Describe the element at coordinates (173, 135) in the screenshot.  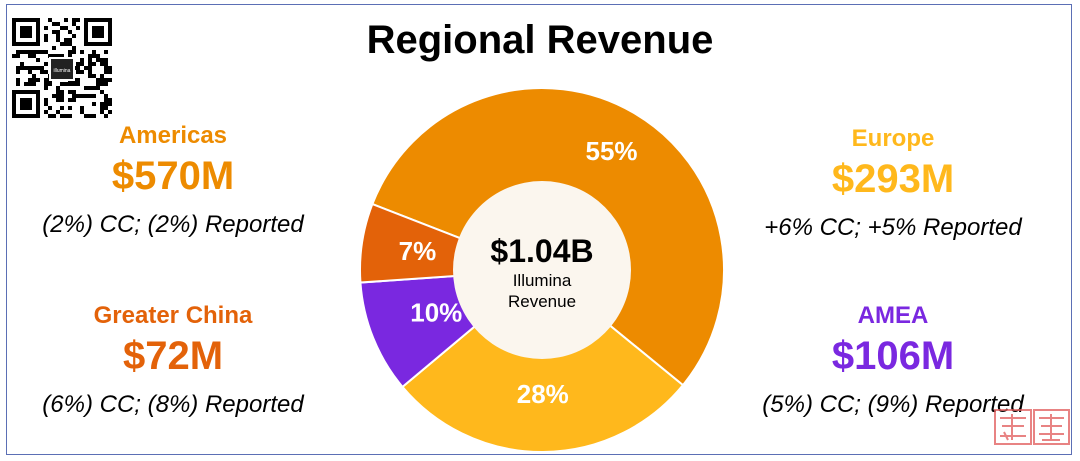
I see `americas-name: Americas` at that location.